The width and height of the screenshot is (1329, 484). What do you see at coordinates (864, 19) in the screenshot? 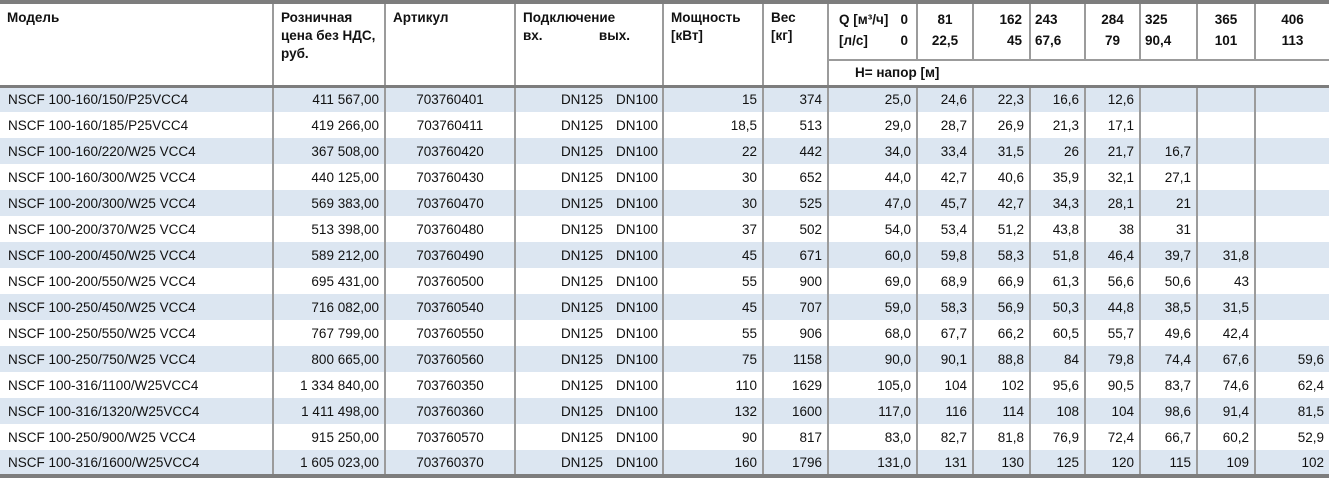
I see `q-flow-label: Q [м³/ч]` at bounding box center [864, 19].